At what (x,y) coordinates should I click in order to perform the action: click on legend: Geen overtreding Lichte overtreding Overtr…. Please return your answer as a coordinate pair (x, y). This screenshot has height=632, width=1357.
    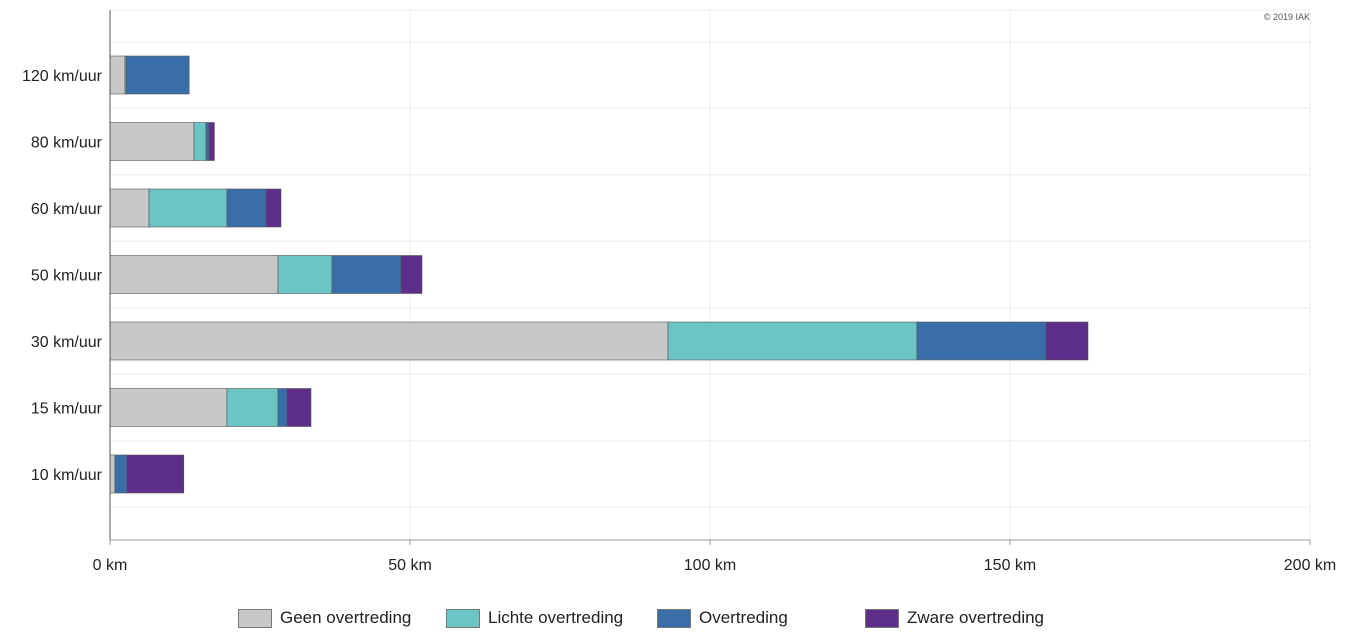
    Looking at the image, I should click on (678, 619).